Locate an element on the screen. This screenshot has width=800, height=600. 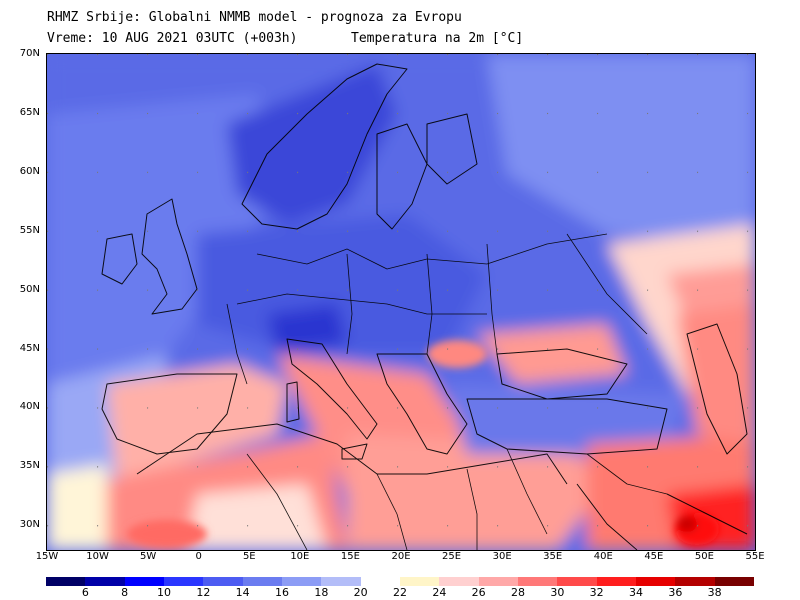
lon-label: 40E is located at coordinates (603, 556).